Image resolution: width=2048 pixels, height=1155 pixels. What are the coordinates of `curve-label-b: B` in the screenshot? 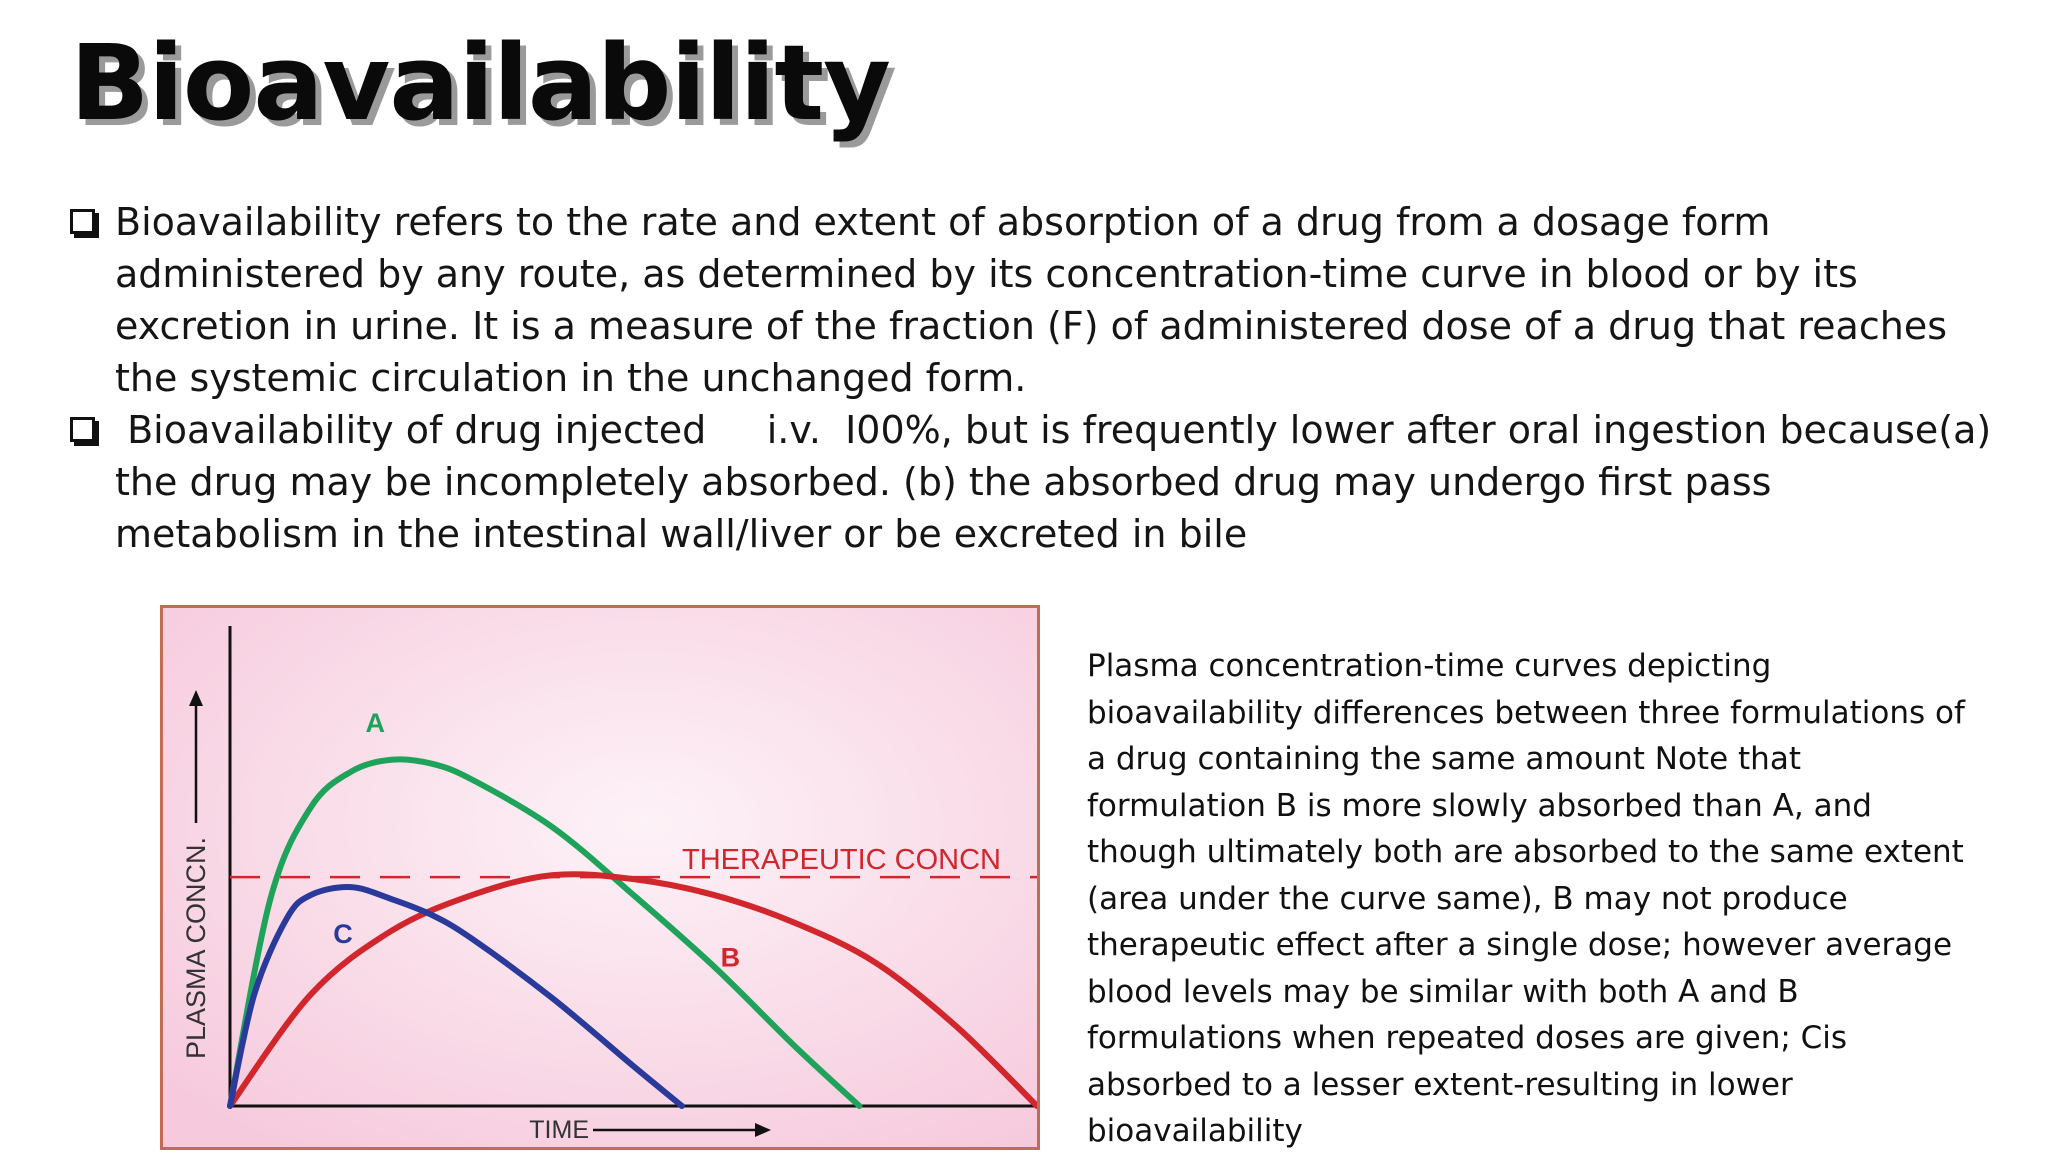 It's located at (731, 958).